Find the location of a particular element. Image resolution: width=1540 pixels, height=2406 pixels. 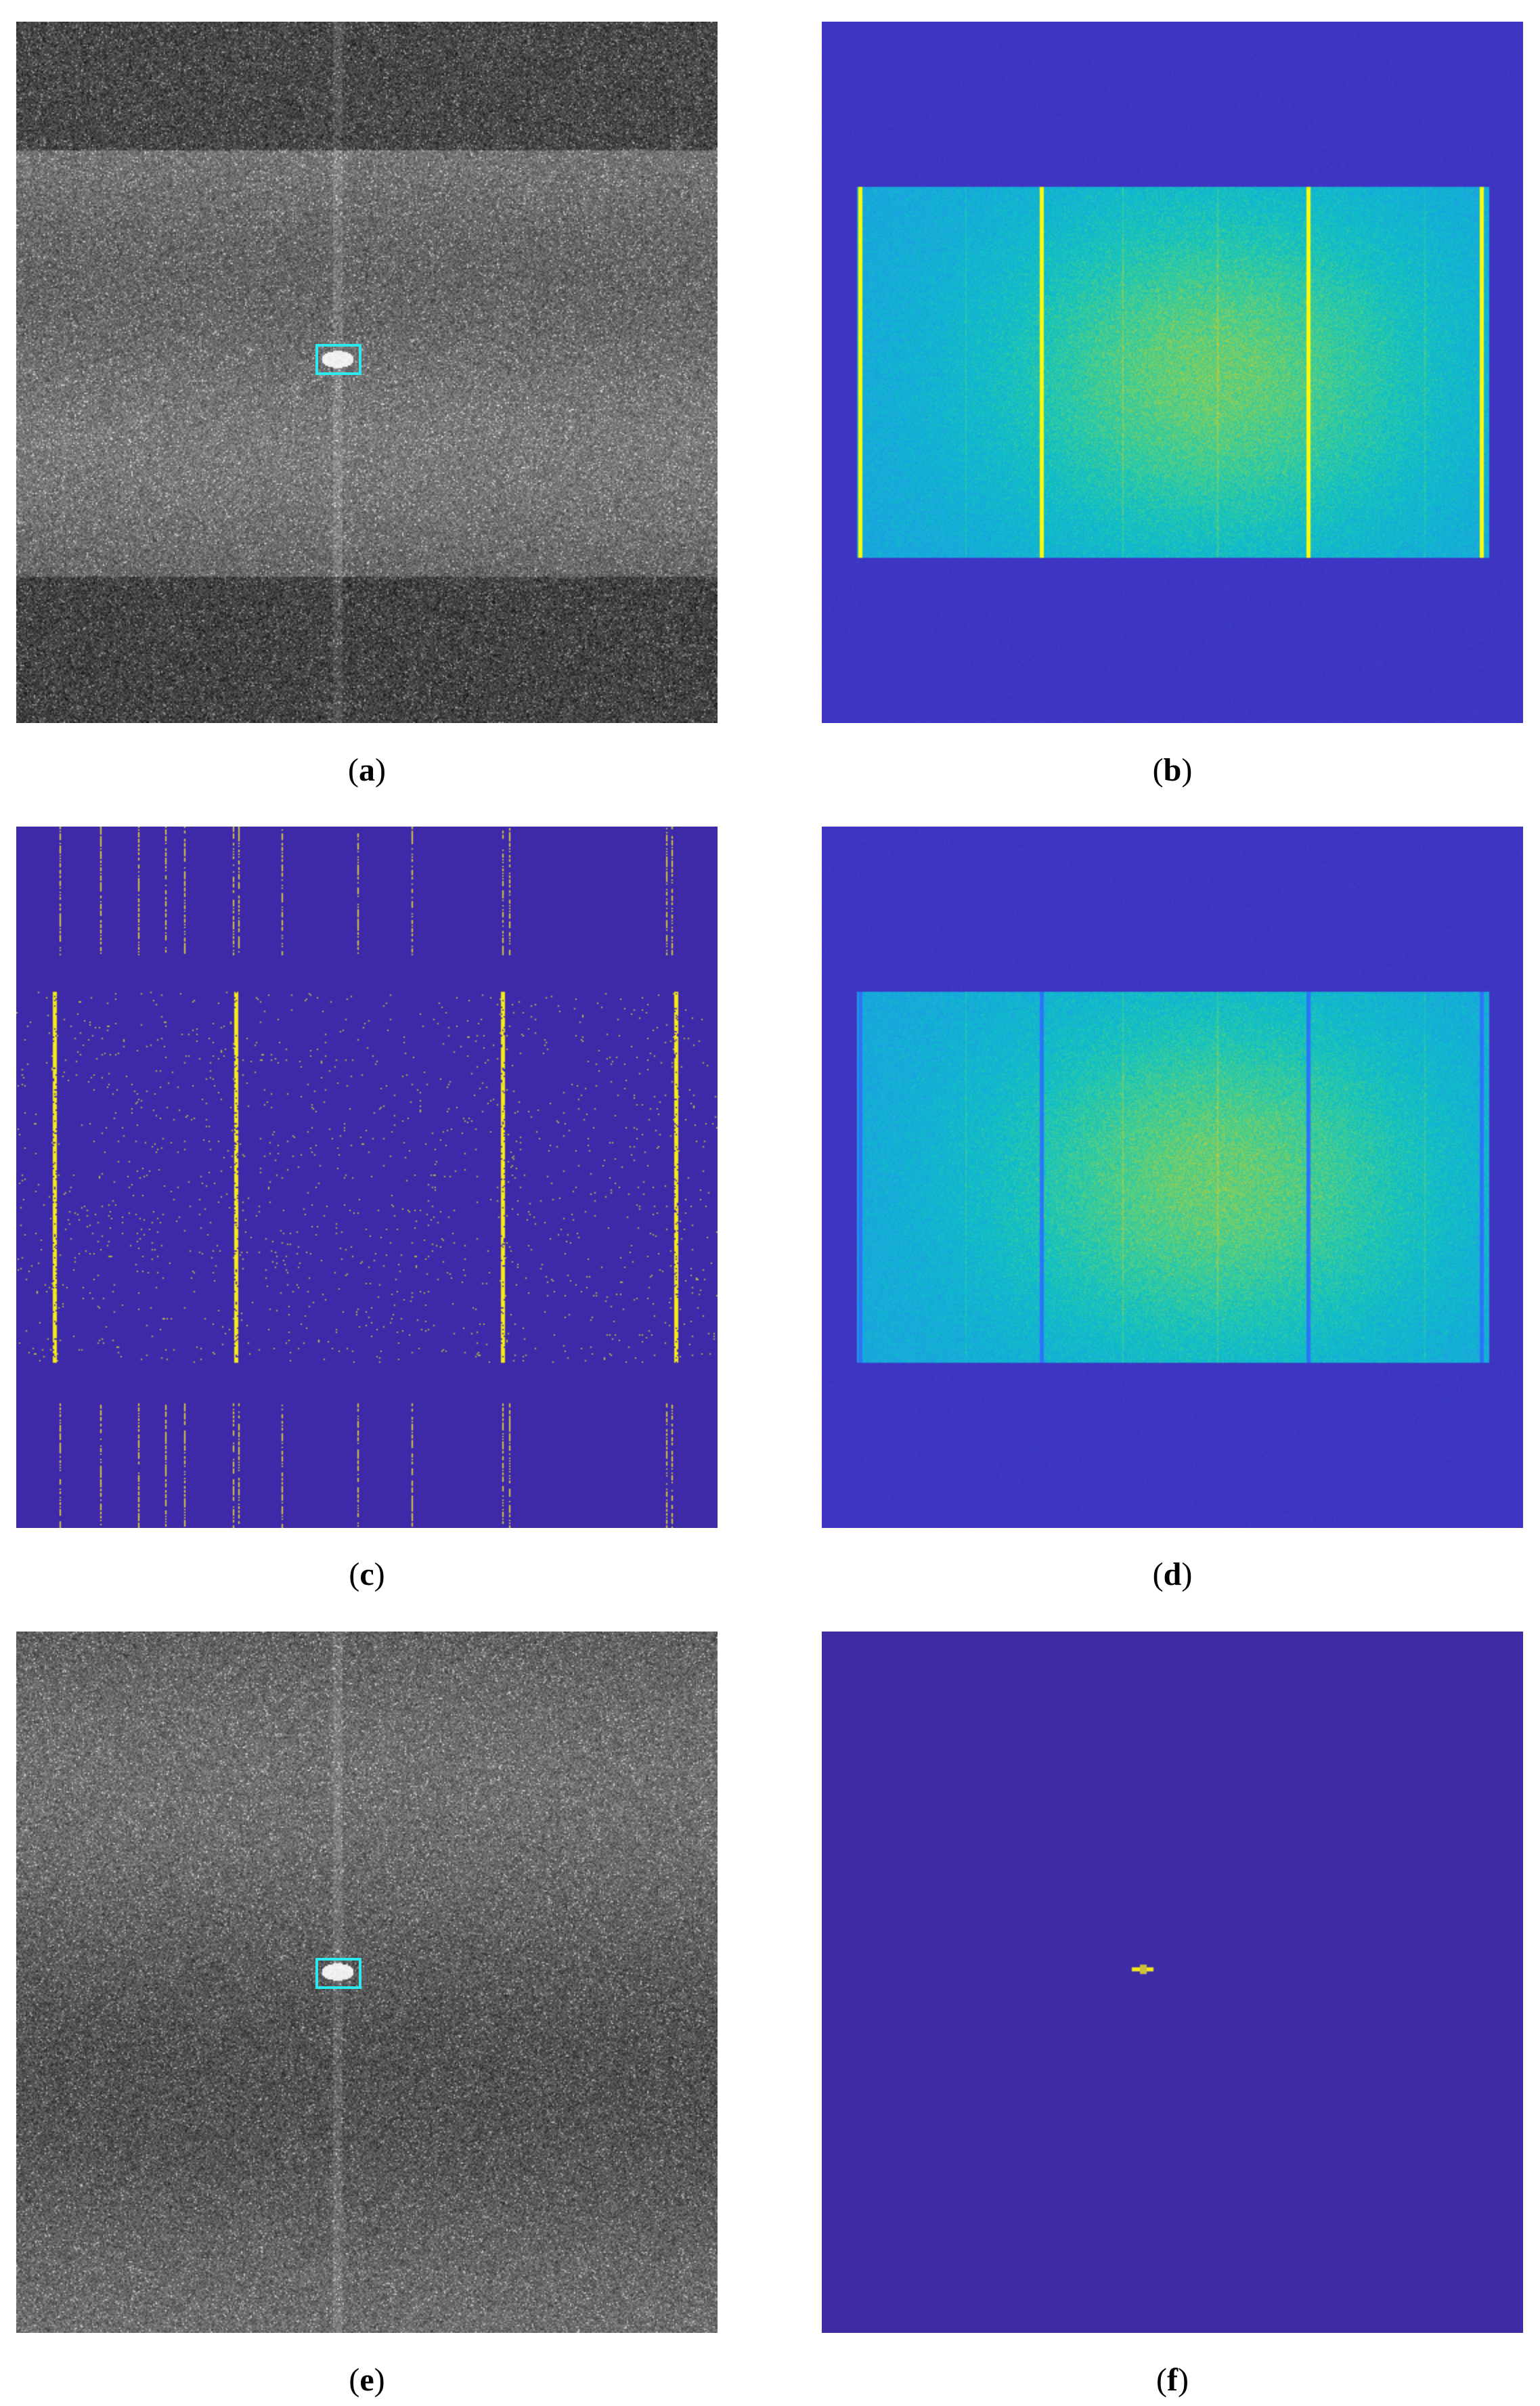

sparse-component-canvas is located at coordinates (367, 1177).